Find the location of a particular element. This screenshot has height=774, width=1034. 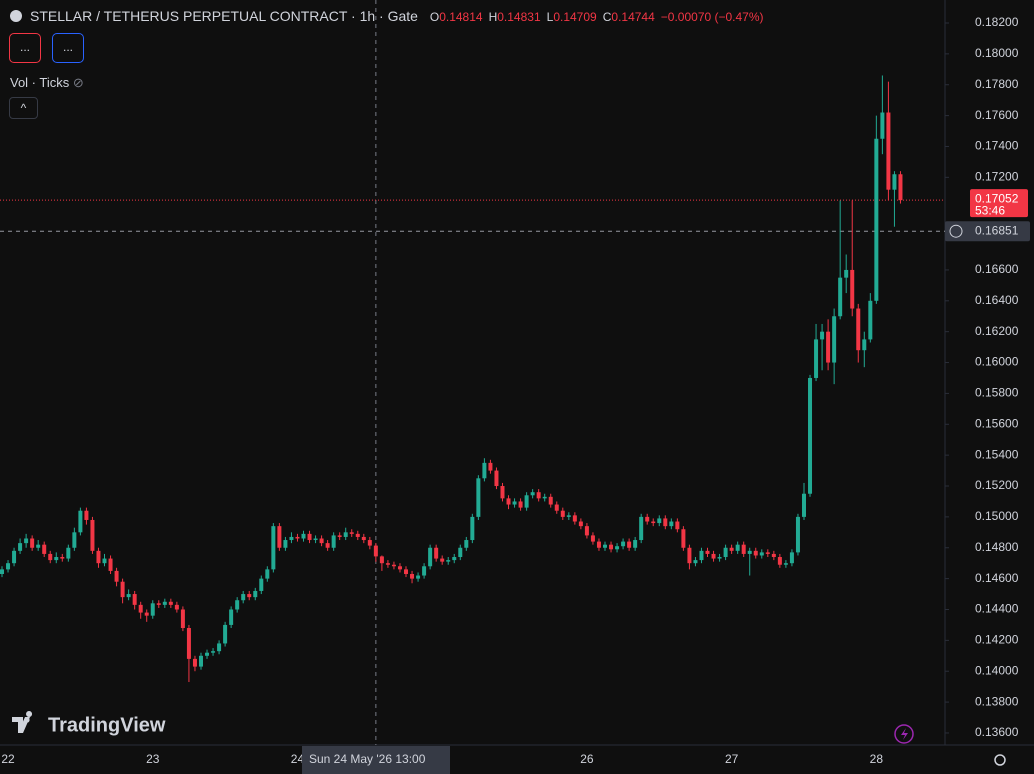

y-tick-label: 0.14400 is located at coordinates (997, 609).